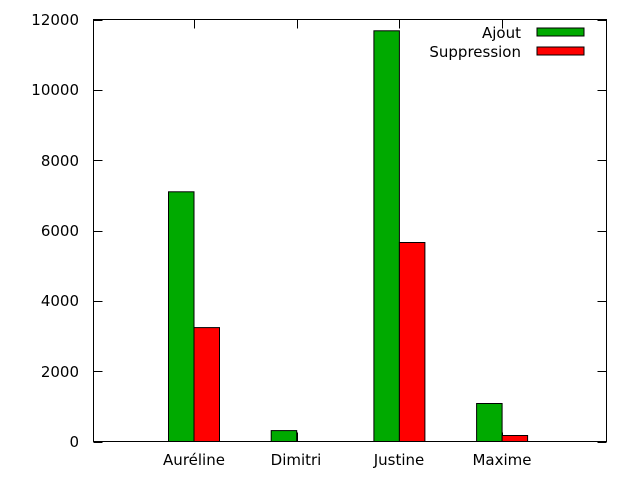  What do you see at coordinates (296, 460) in the screenshot?
I see `x-tick-label: Dimitri` at bounding box center [296, 460].